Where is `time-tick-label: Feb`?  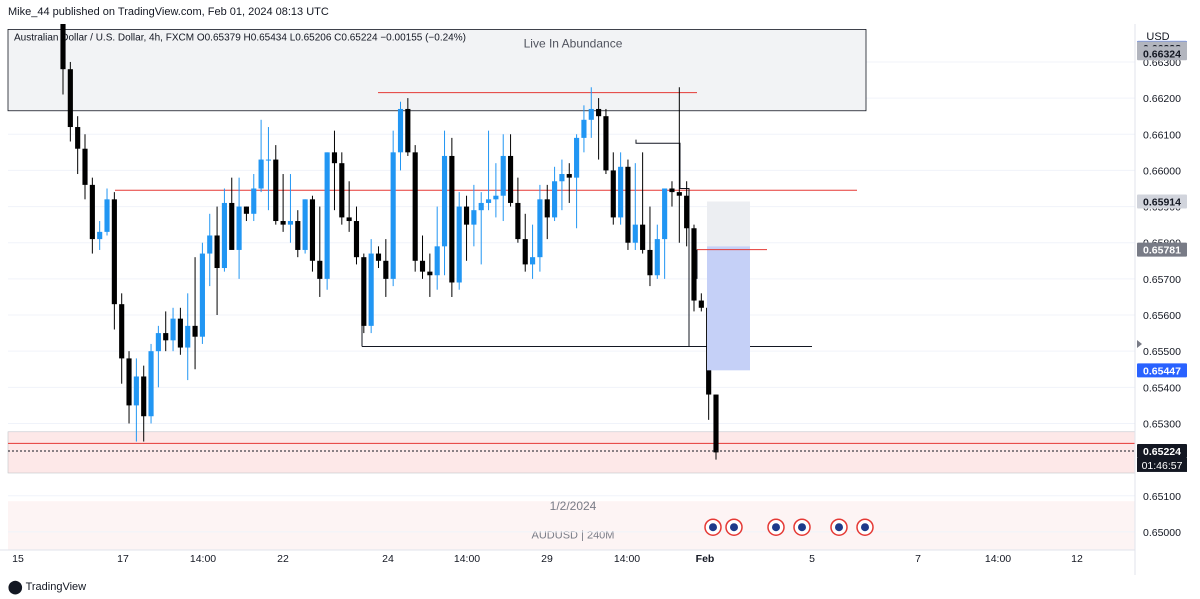
time-tick-label: Feb is located at coordinates (705, 559).